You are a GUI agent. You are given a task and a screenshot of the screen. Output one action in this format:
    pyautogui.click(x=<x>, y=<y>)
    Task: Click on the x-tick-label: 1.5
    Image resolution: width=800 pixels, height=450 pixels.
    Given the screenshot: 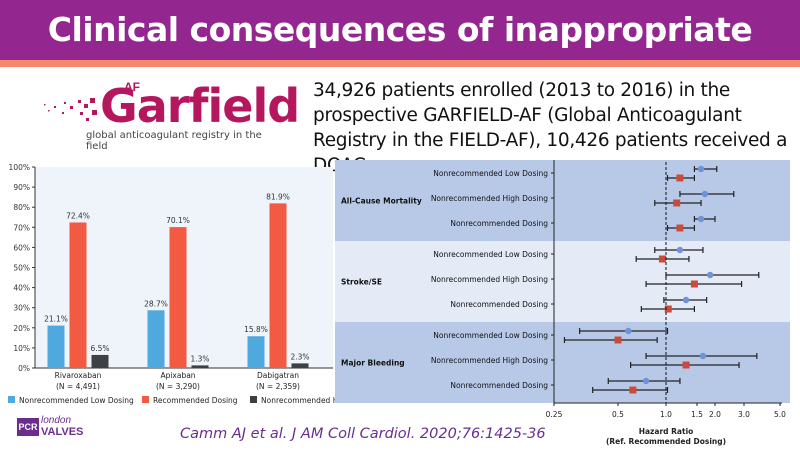 What is the action you would take?
    pyautogui.click(x=697, y=414)
    